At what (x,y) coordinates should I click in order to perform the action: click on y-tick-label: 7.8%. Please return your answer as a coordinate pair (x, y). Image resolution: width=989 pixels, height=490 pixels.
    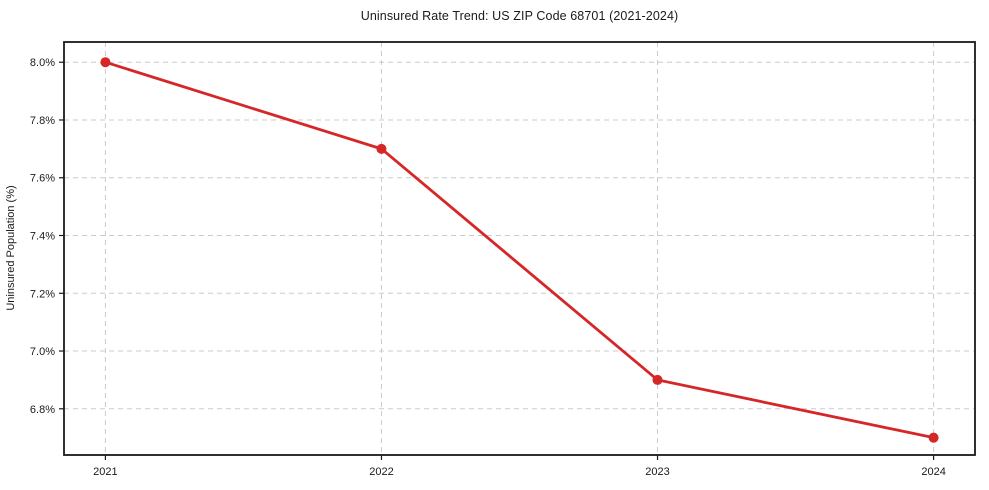
    Looking at the image, I should click on (42, 121).